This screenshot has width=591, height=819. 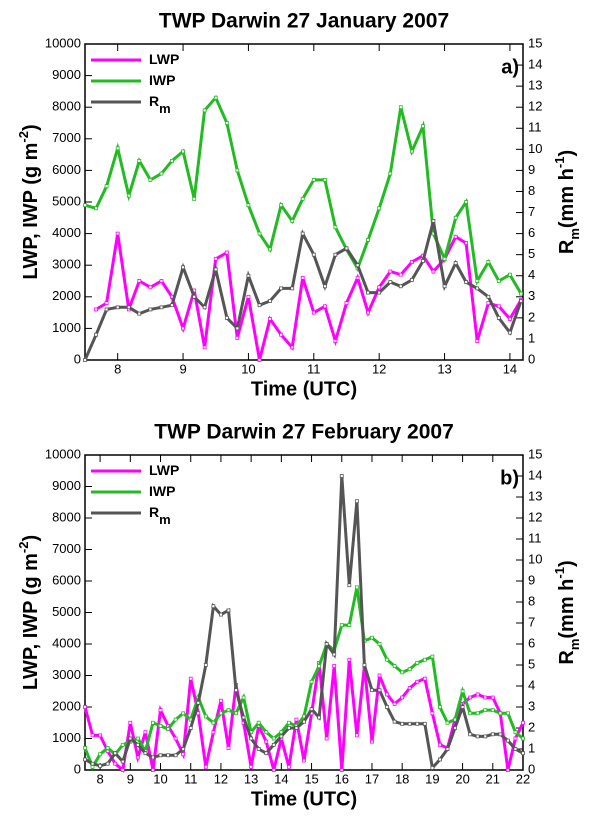 What do you see at coordinates (535, 474) in the screenshot?
I see `y2-tick-label: 14` at bounding box center [535, 474].